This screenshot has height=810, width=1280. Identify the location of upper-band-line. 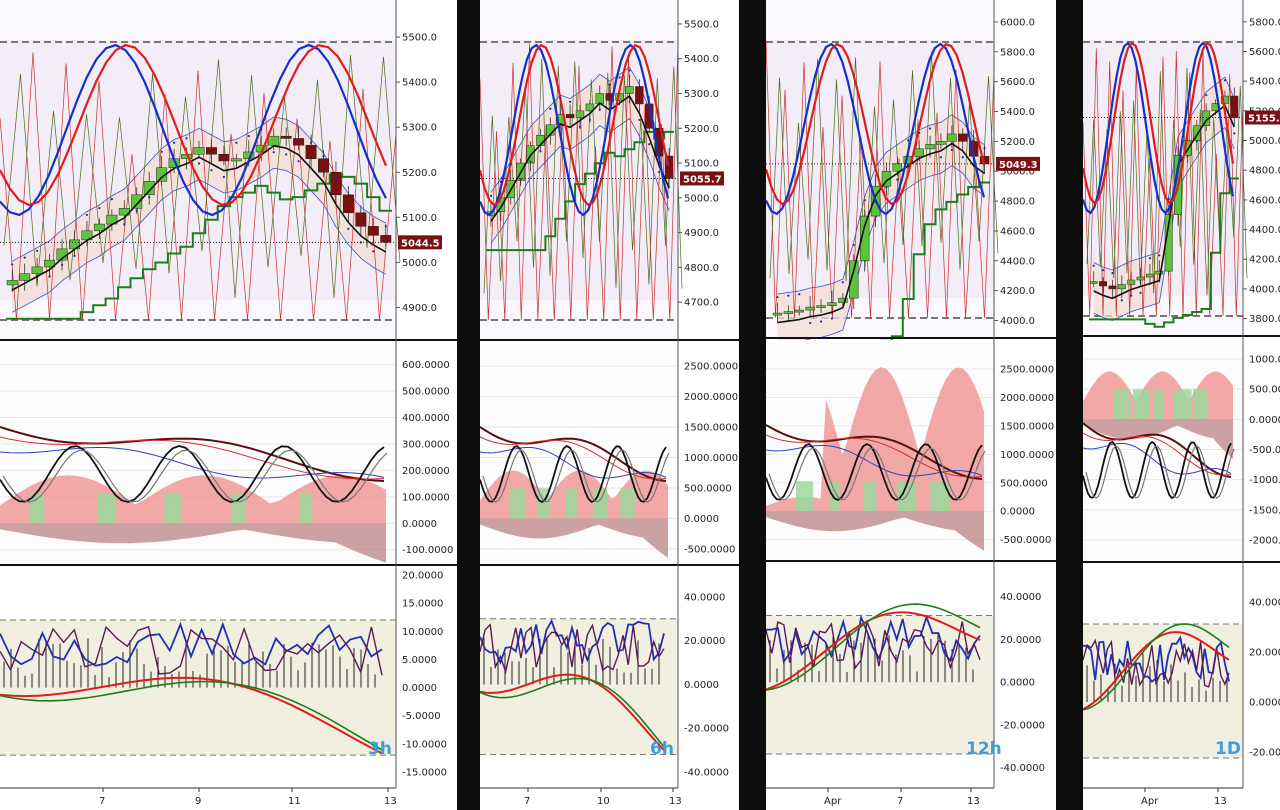
(1164, 173).